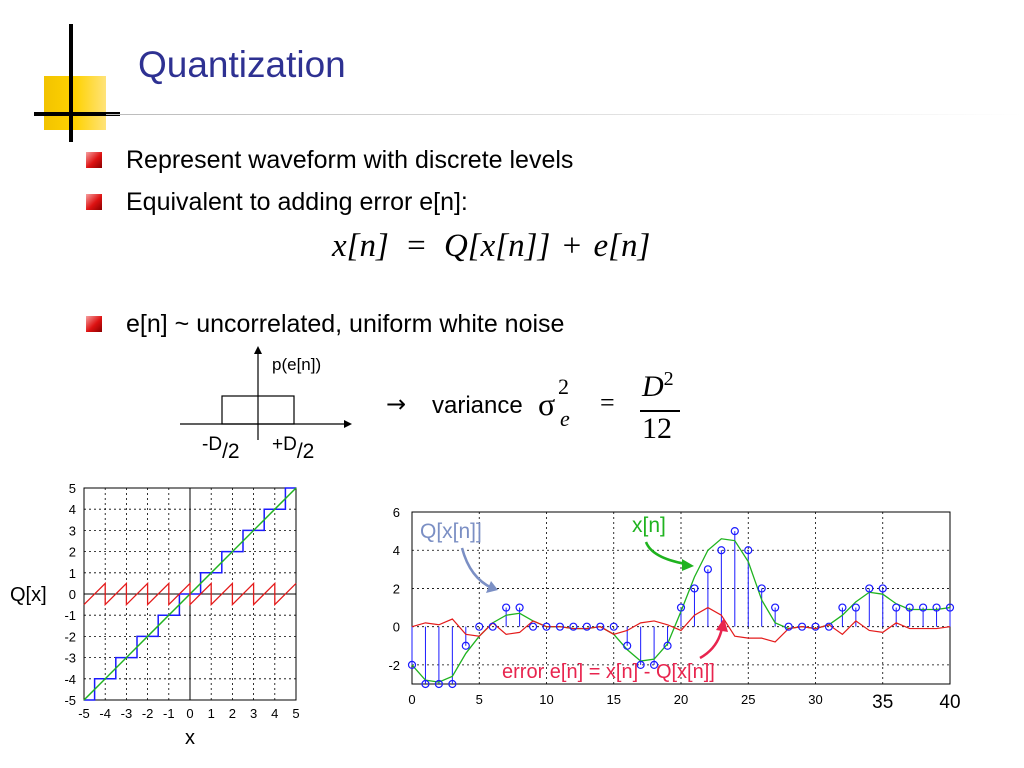  Describe the element at coordinates (348, 424) in the screenshot. I see `pdf-x-arrowhead` at that location.